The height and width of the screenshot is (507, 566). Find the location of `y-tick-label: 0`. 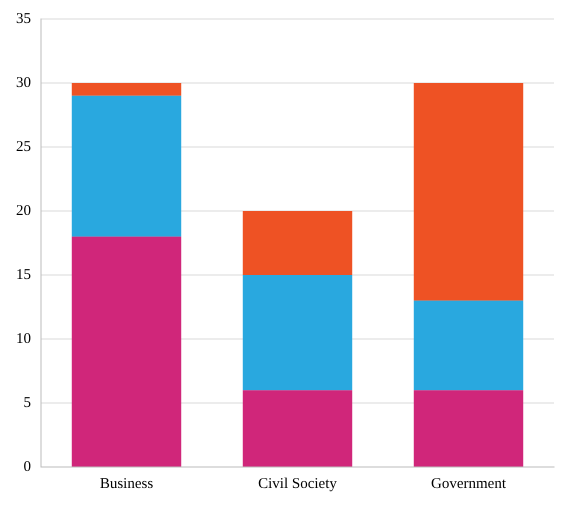

y-tick-label: 0 is located at coordinates (27, 466).